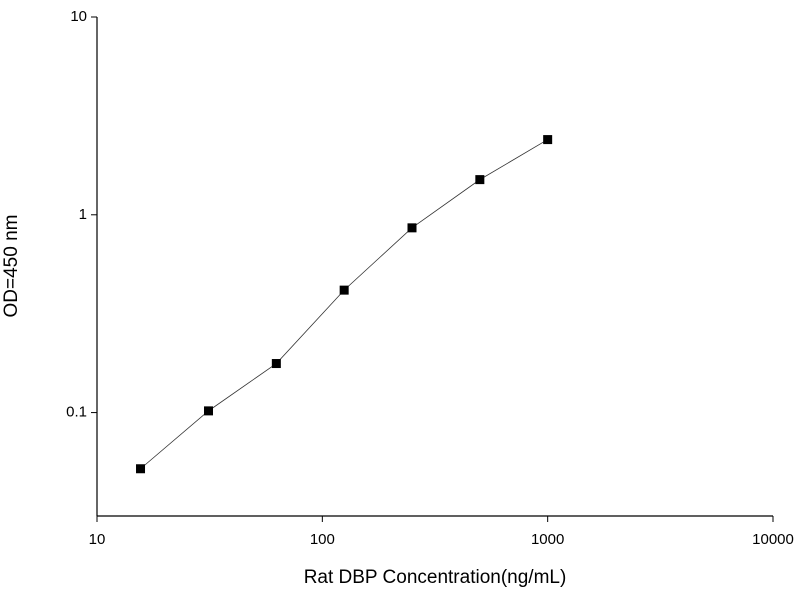 Image resolution: width=800 pixels, height=605 pixels. What do you see at coordinates (547, 539) in the screenshot?
I see `x-tick-label: 1000` at bounding box center [547, 539].